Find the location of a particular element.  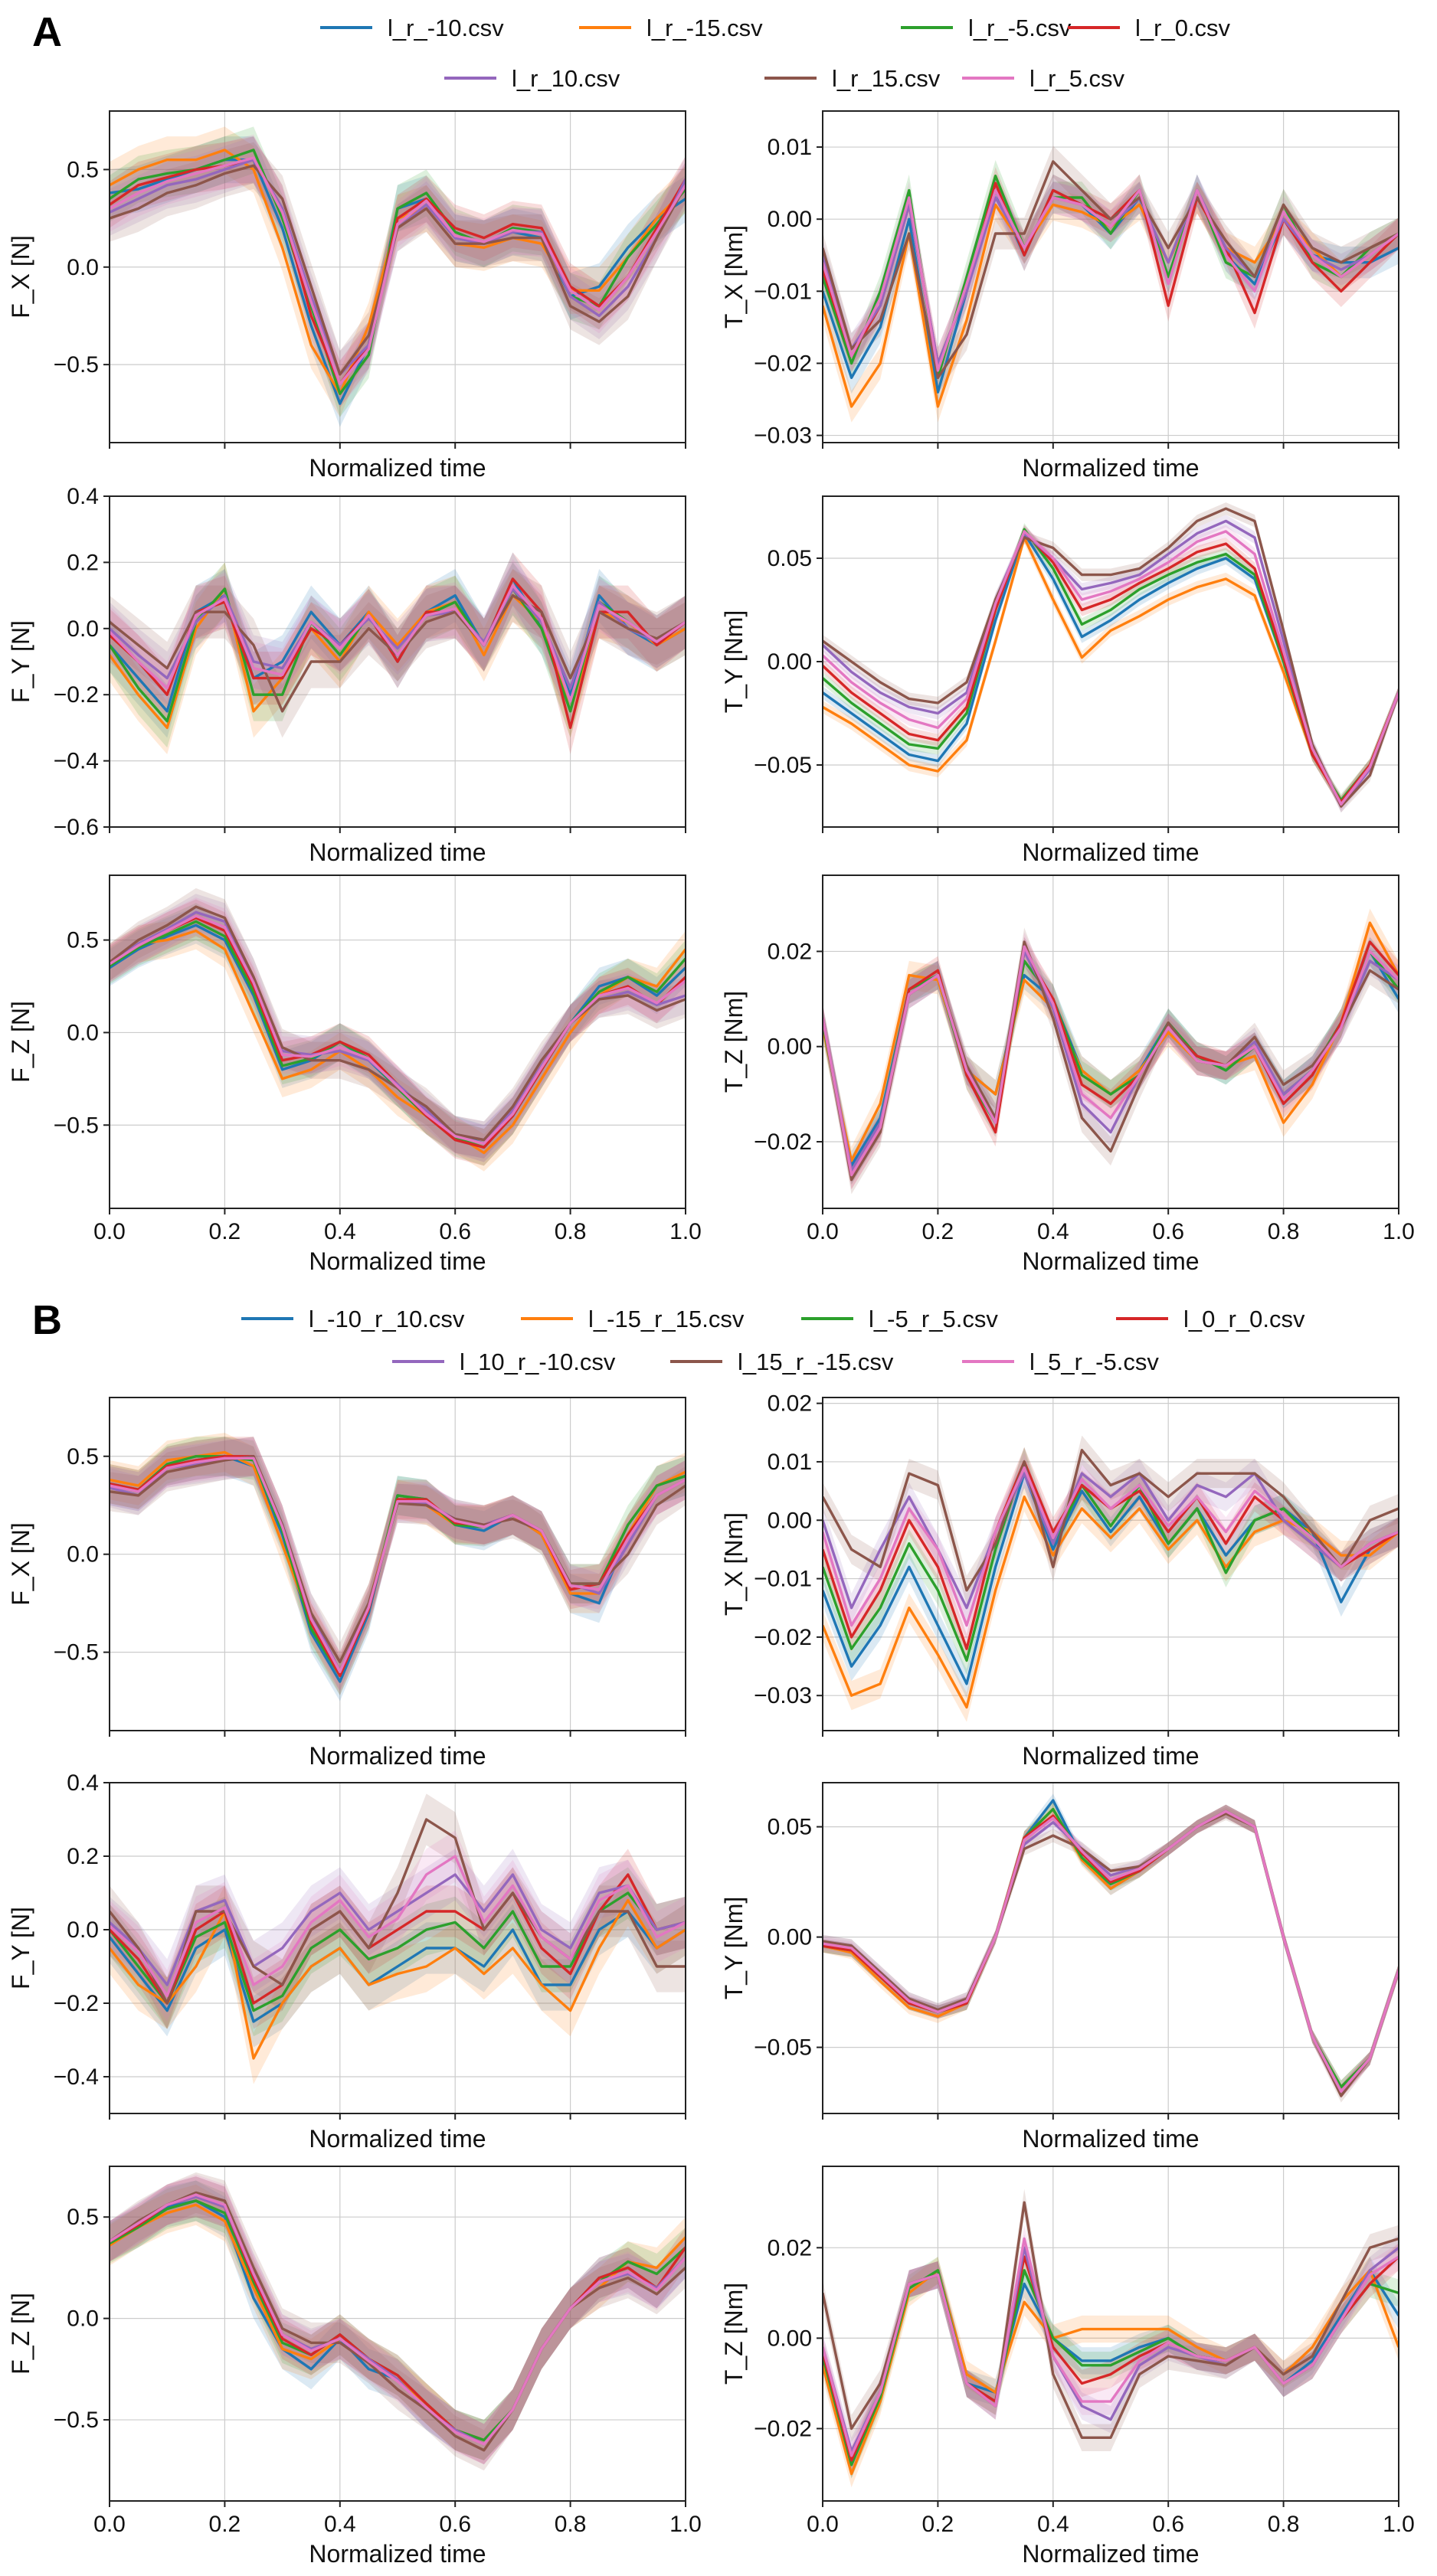

subplot-B-FX: 0.5 0.0 −0.5 Normalized time F_X [N] is located at coordinates (346, 1583).